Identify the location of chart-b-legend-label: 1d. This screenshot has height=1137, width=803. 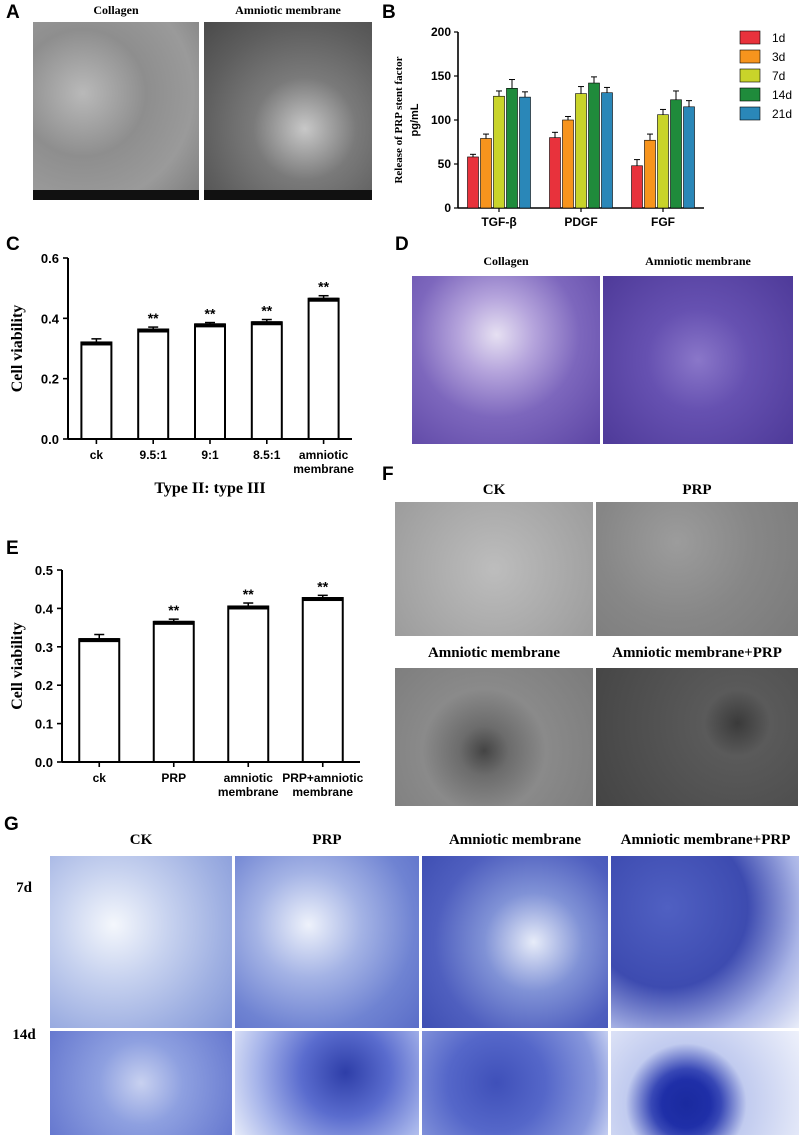
(778, 38).